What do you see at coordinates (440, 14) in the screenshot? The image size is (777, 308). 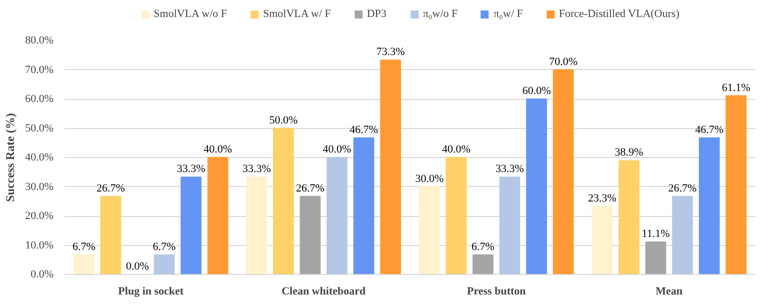 I see `legend-label: π₀w/o F` at bounding box center [440, 14].